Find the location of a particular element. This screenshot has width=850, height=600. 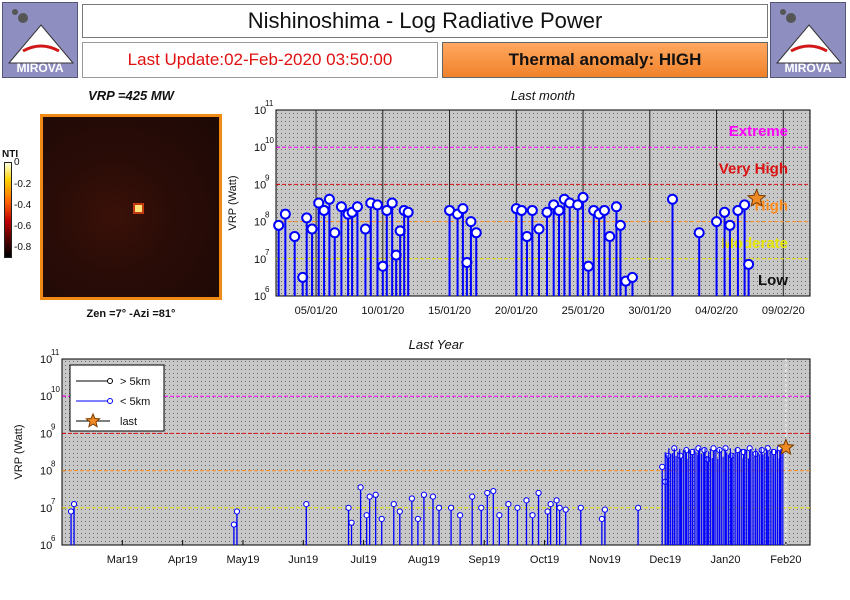

chart-title: Last month is located at coordinates (543, 95).